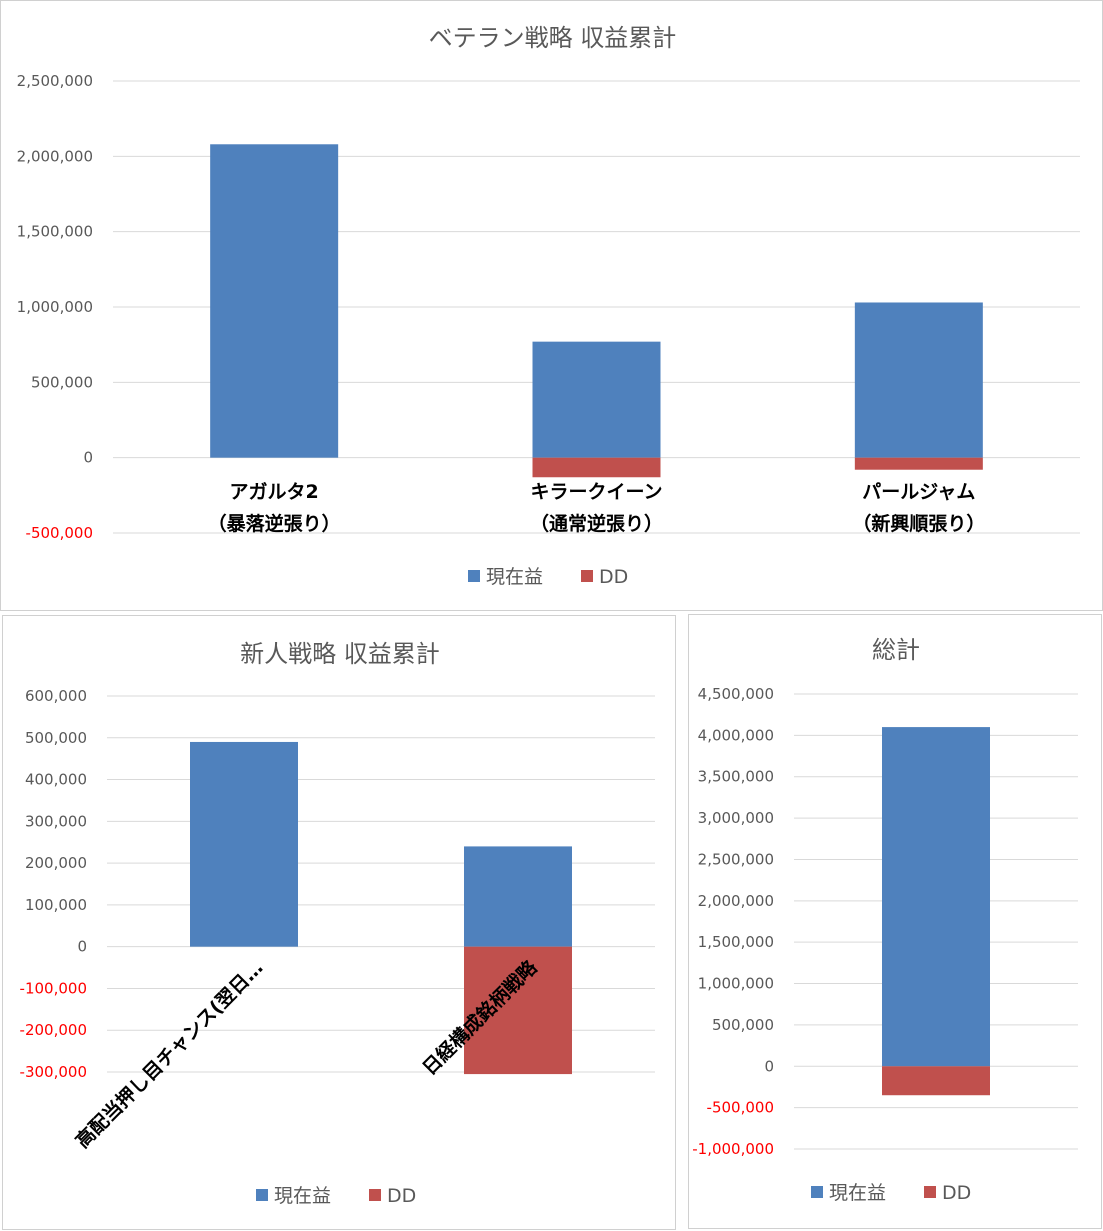 The width and height of the screenshot is (1103, 1231). Describe the element at coordinates (56, 821) in the screenshot. I see `y-tick-label: 300,000` at that location.